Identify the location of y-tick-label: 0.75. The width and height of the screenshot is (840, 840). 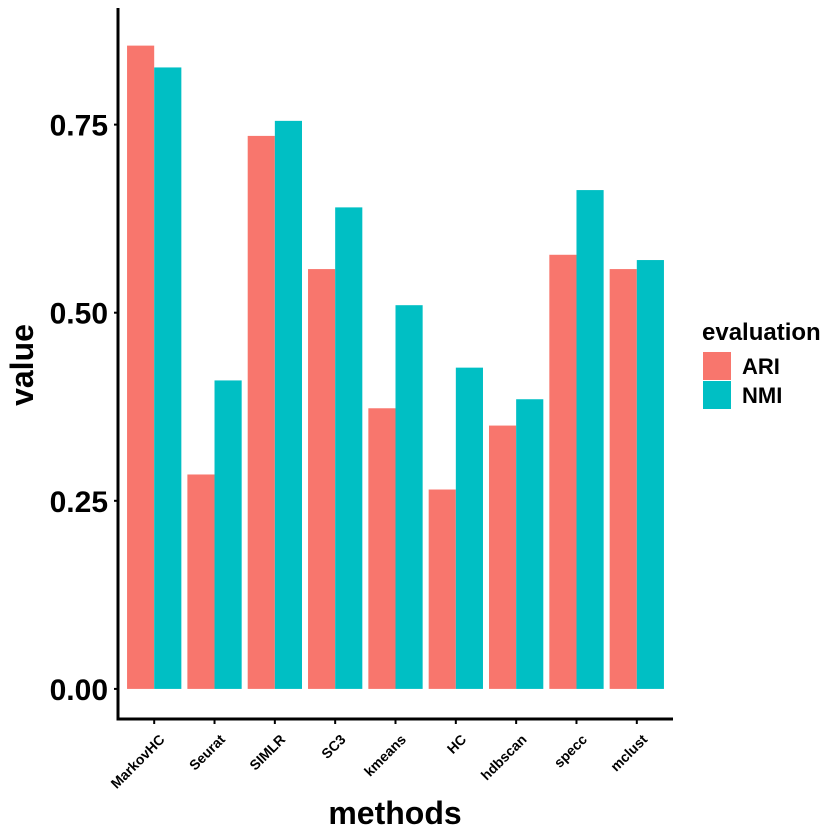
(79, 126).